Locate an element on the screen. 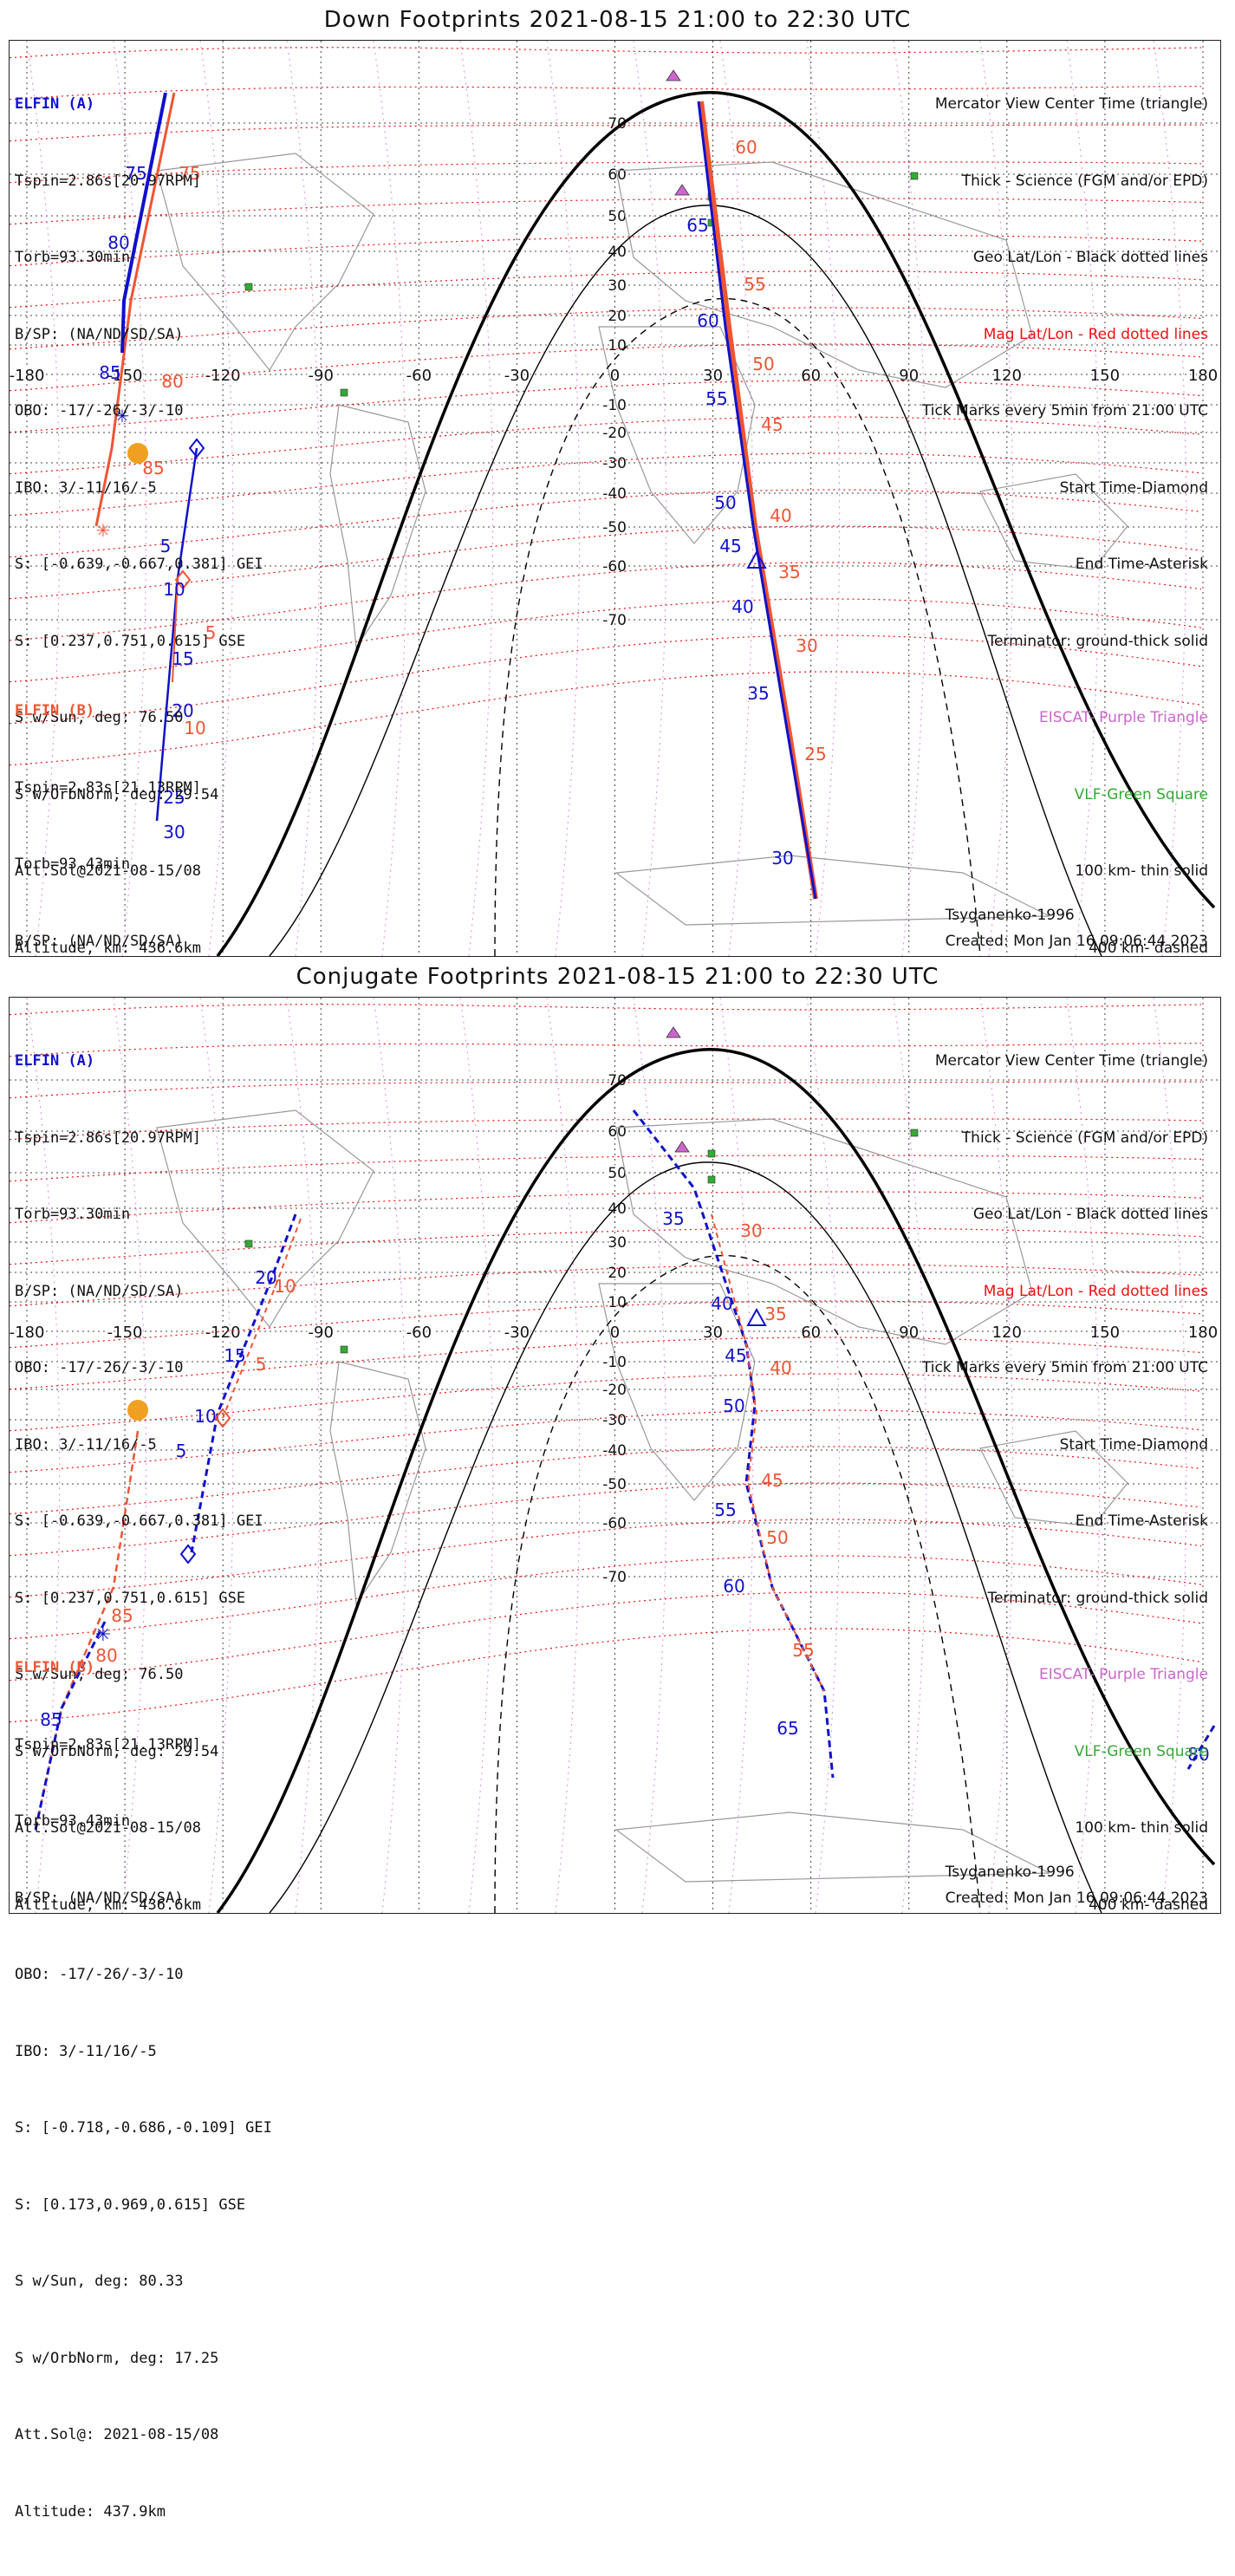  elfin-a-line: Altitude, km: 436.6km is located at coordinates (108, 1905).